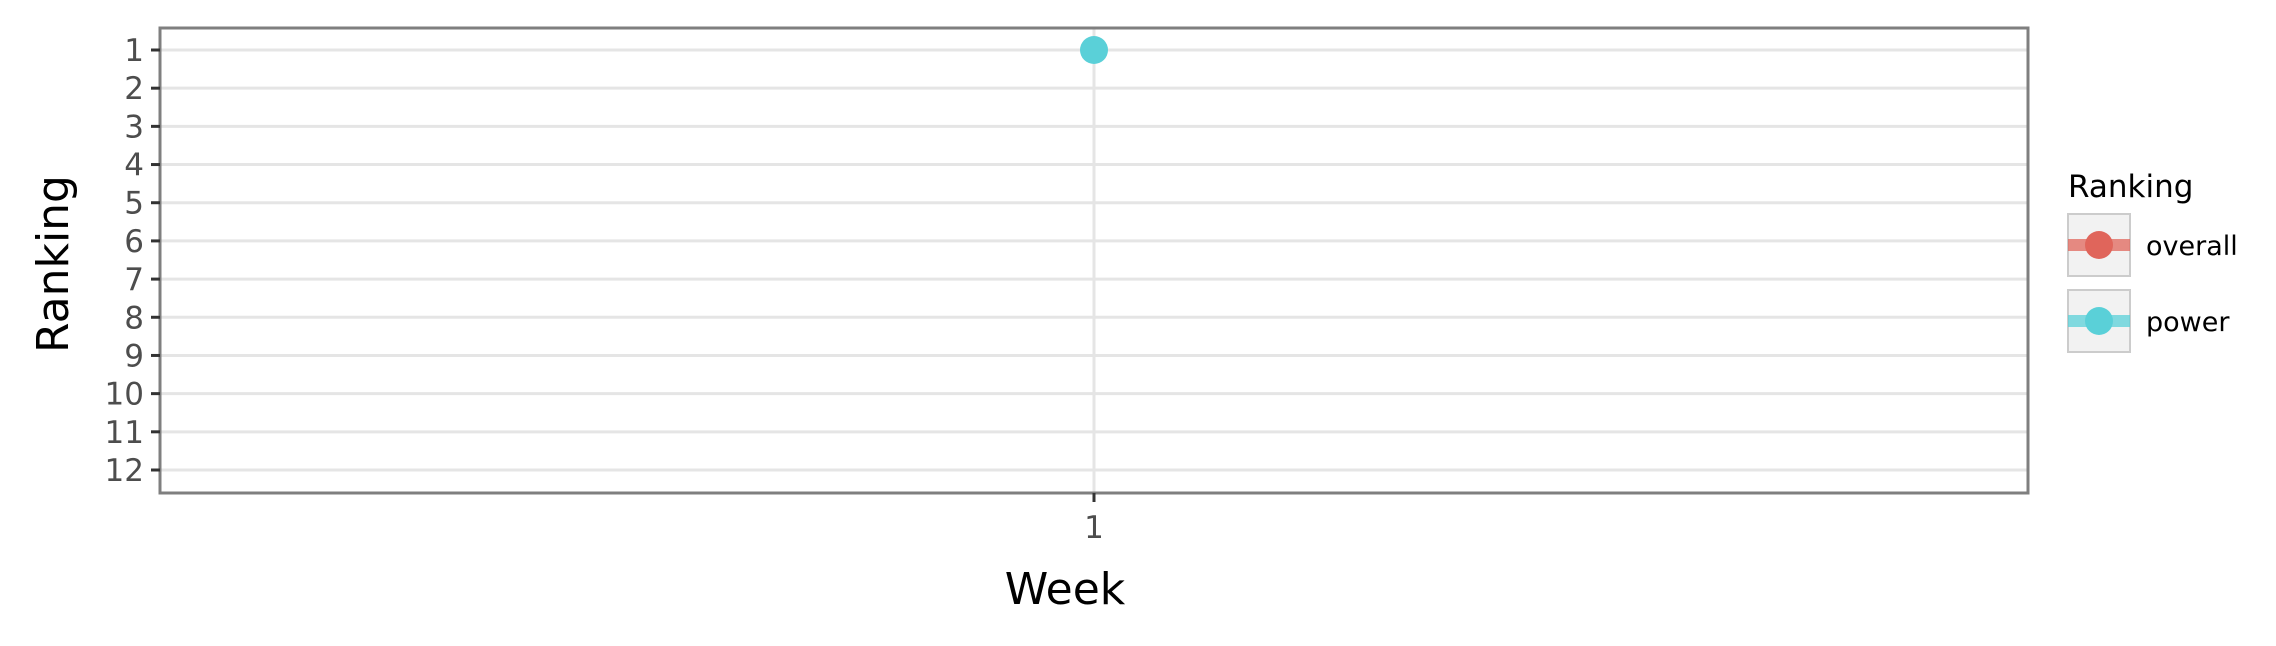 The width and height of the screenshot is (2276, 646). Describe the element at coordinates (134, 356) in the screenshot. I see `y-tick-label-9: 9` at that location.